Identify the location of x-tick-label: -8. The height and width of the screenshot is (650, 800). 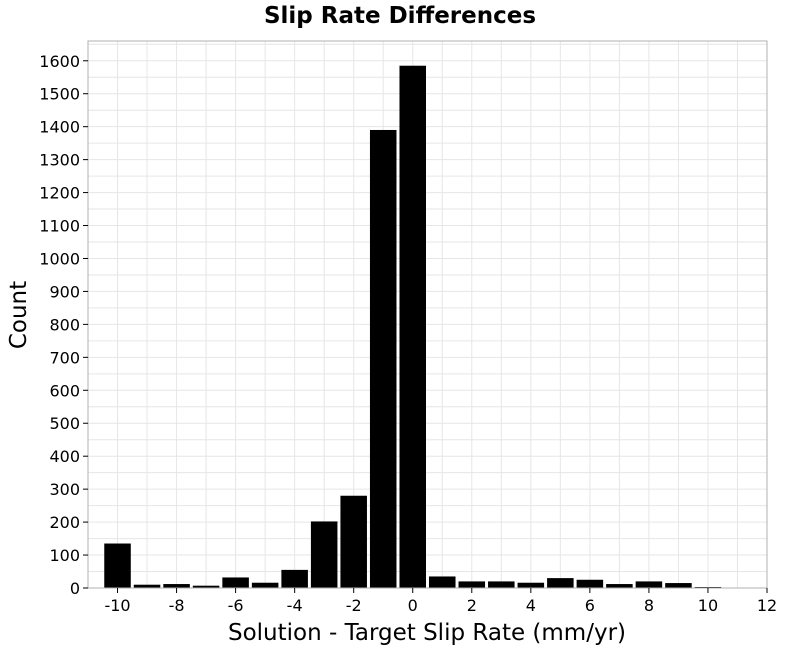
(177, 605).